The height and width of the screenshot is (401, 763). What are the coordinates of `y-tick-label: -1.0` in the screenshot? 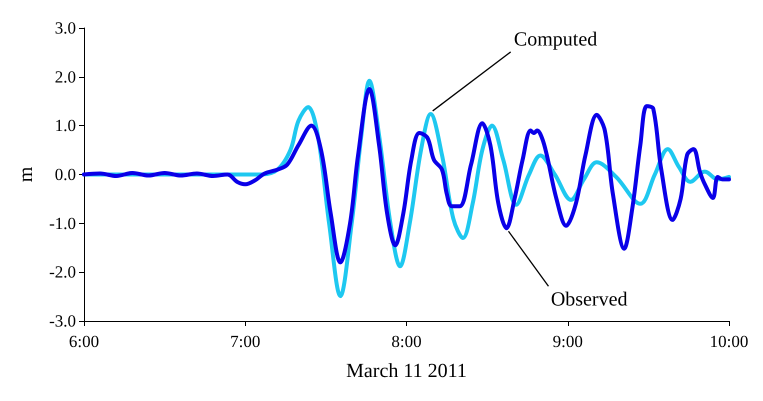 It's located at (62, 223).